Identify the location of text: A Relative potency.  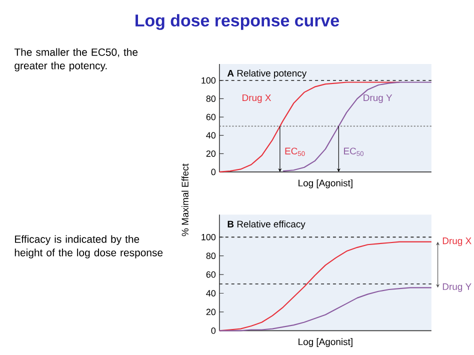
(267, 74).